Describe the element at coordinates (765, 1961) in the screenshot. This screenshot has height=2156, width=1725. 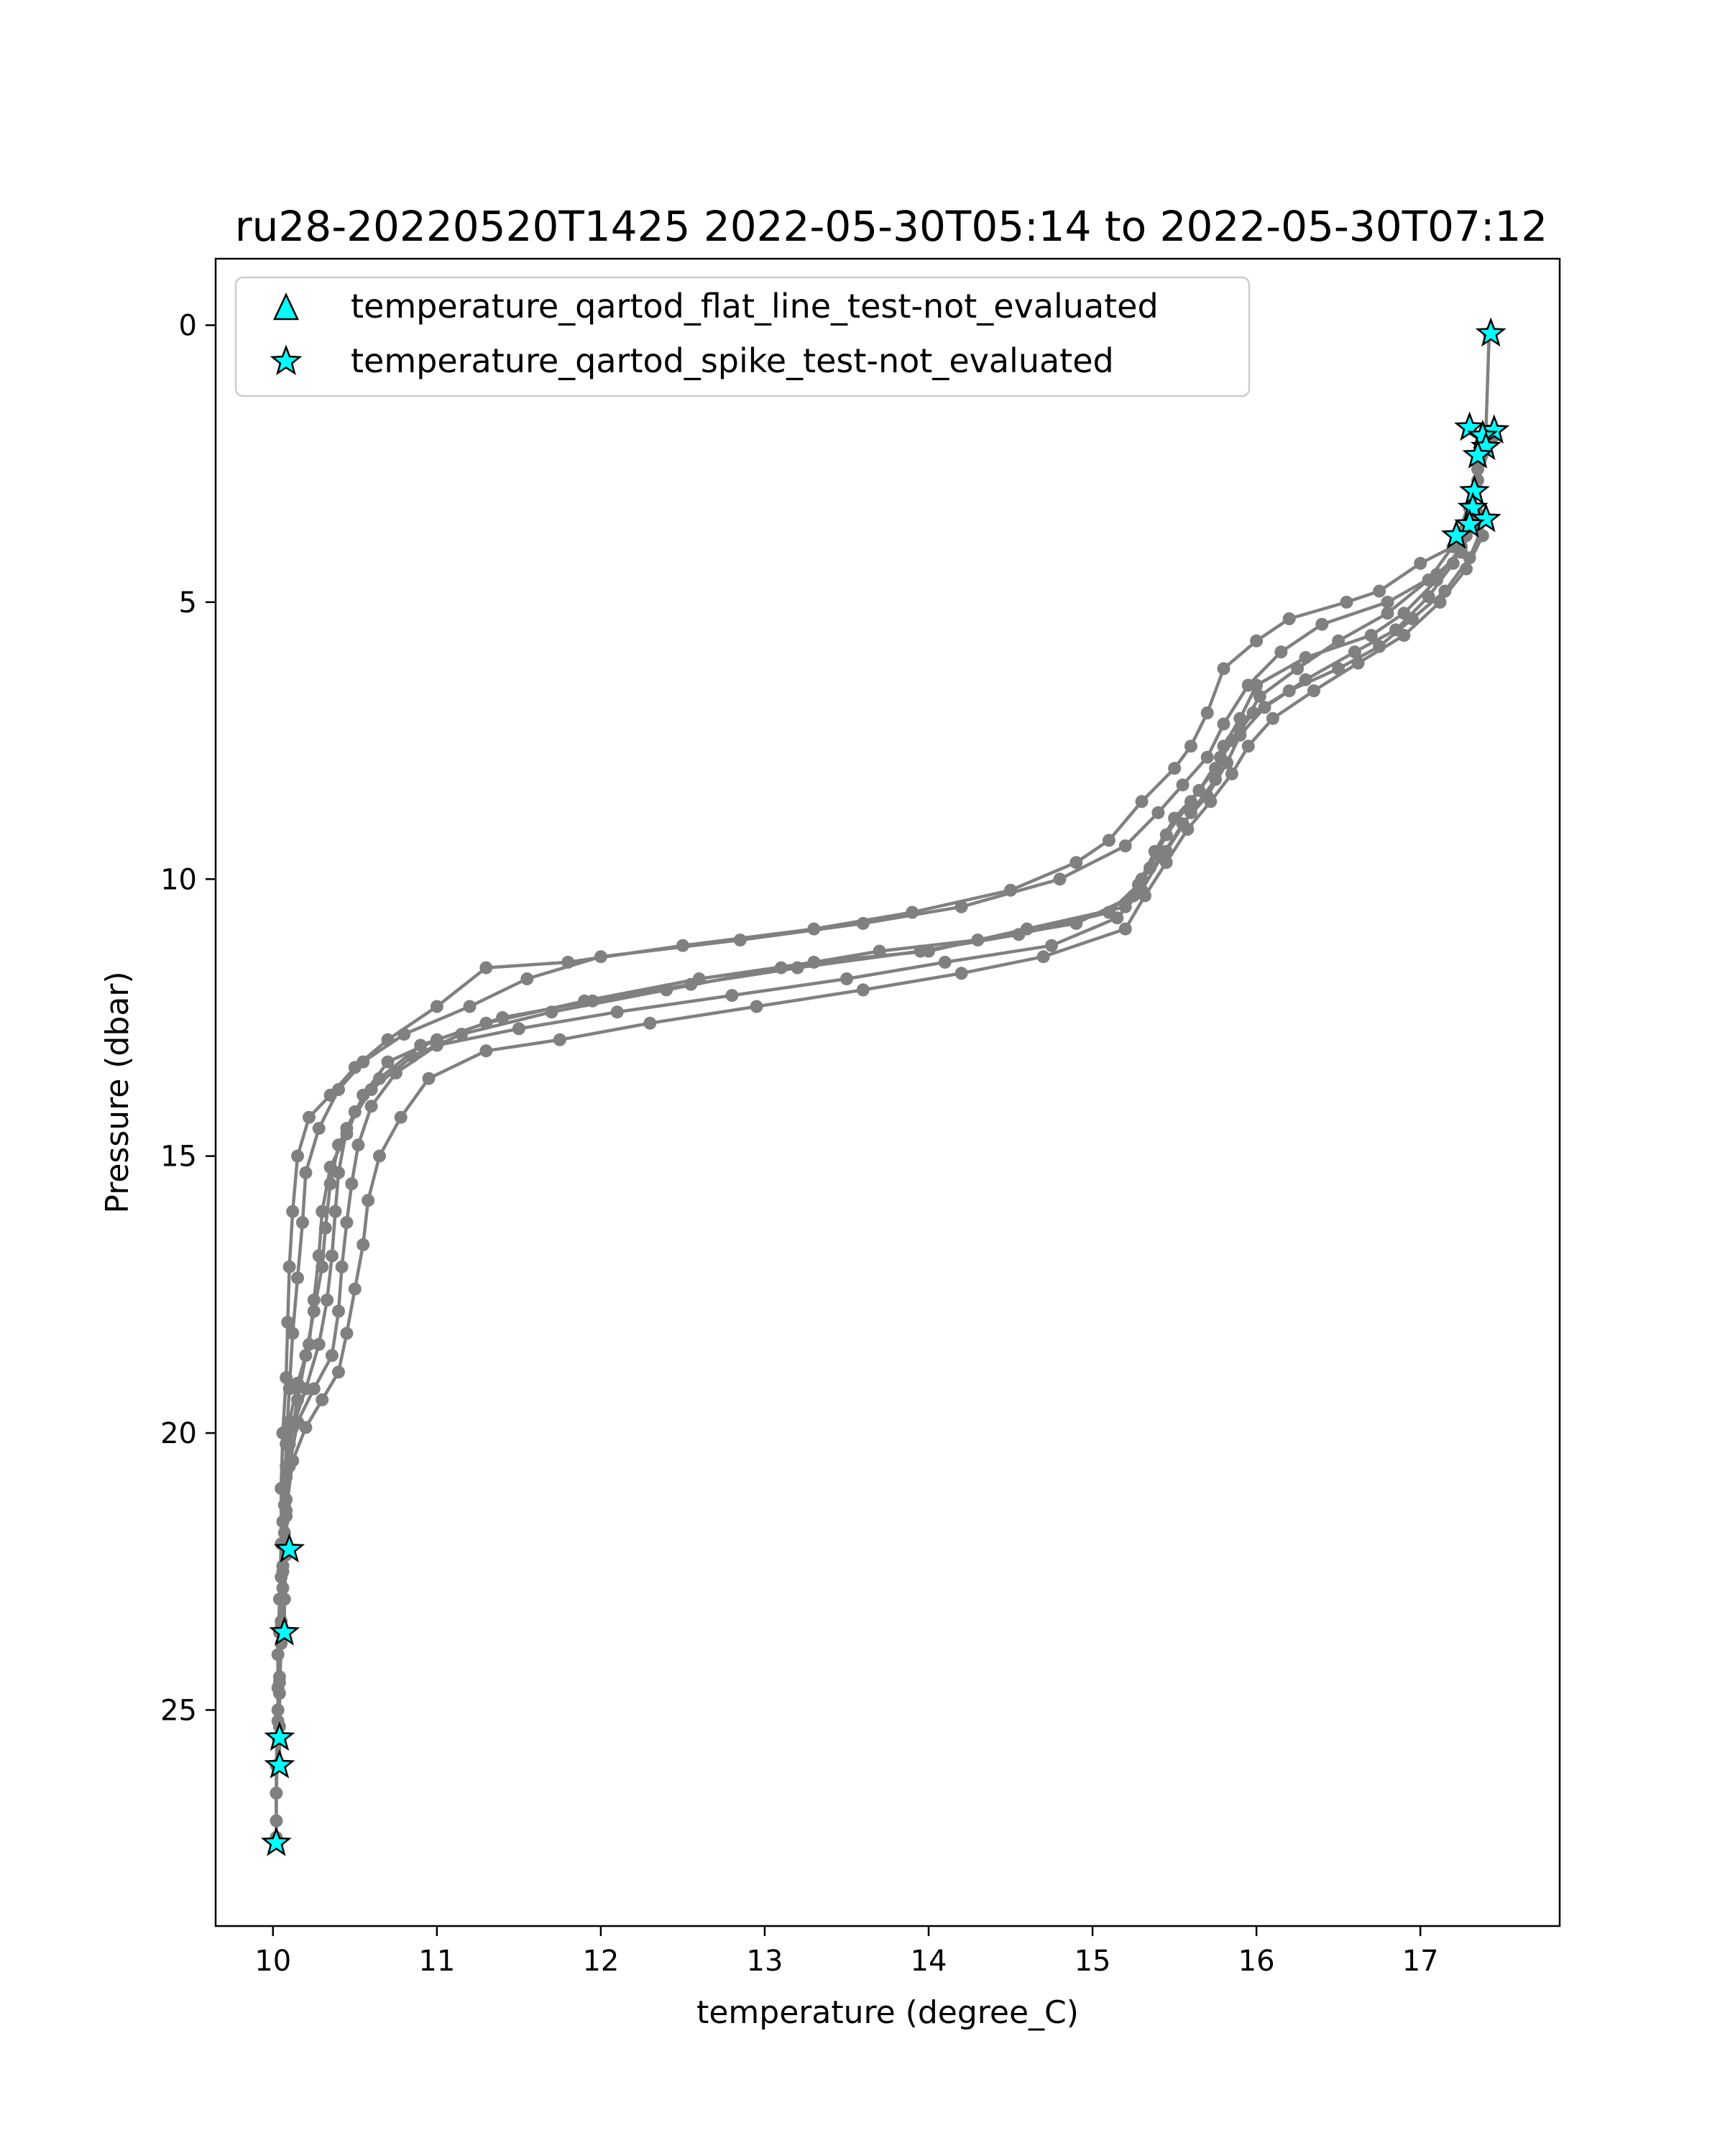
I see `x-tick-label: 13` at that location.